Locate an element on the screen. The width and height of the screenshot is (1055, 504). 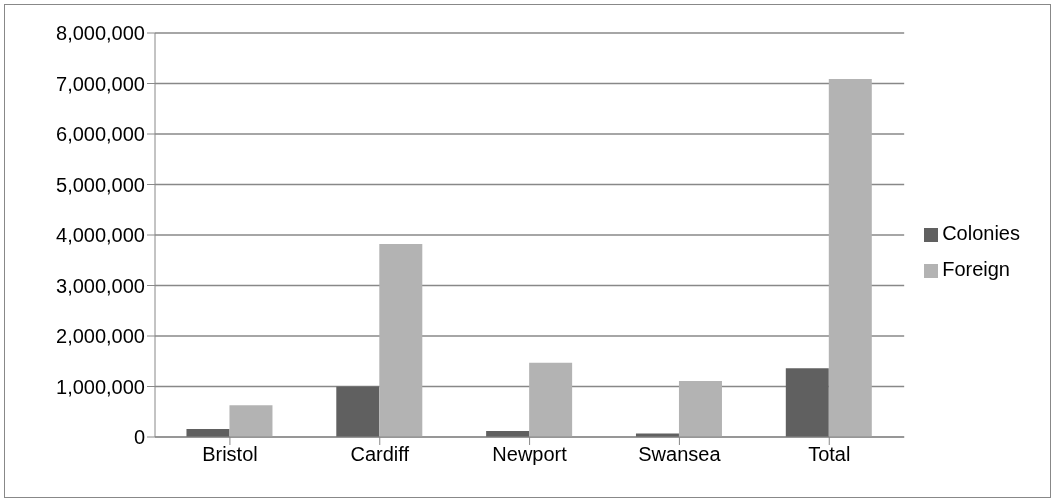
y-tick-label: 7,000,000 is located at coordinates (100, 83).